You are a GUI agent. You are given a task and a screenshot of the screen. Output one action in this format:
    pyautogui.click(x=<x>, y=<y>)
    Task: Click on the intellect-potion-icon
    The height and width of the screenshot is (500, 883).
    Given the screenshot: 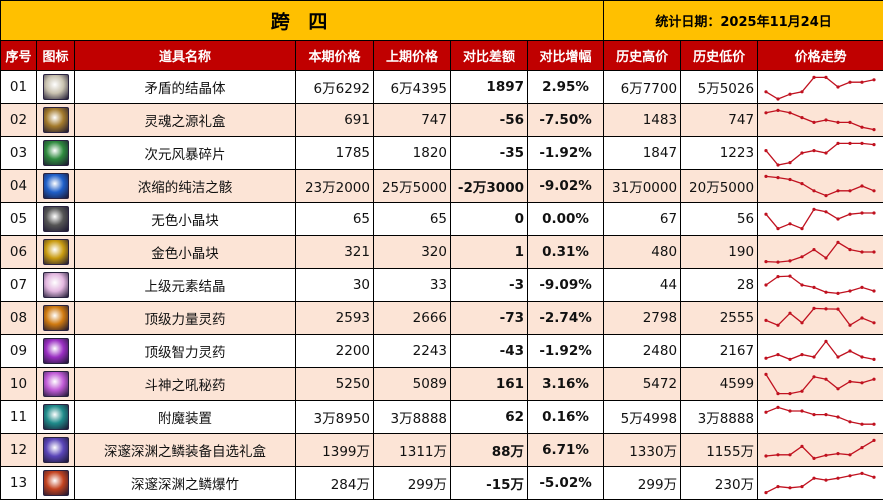 What is the action you would take?
    pyautogui.click(x=55, y=351)
    